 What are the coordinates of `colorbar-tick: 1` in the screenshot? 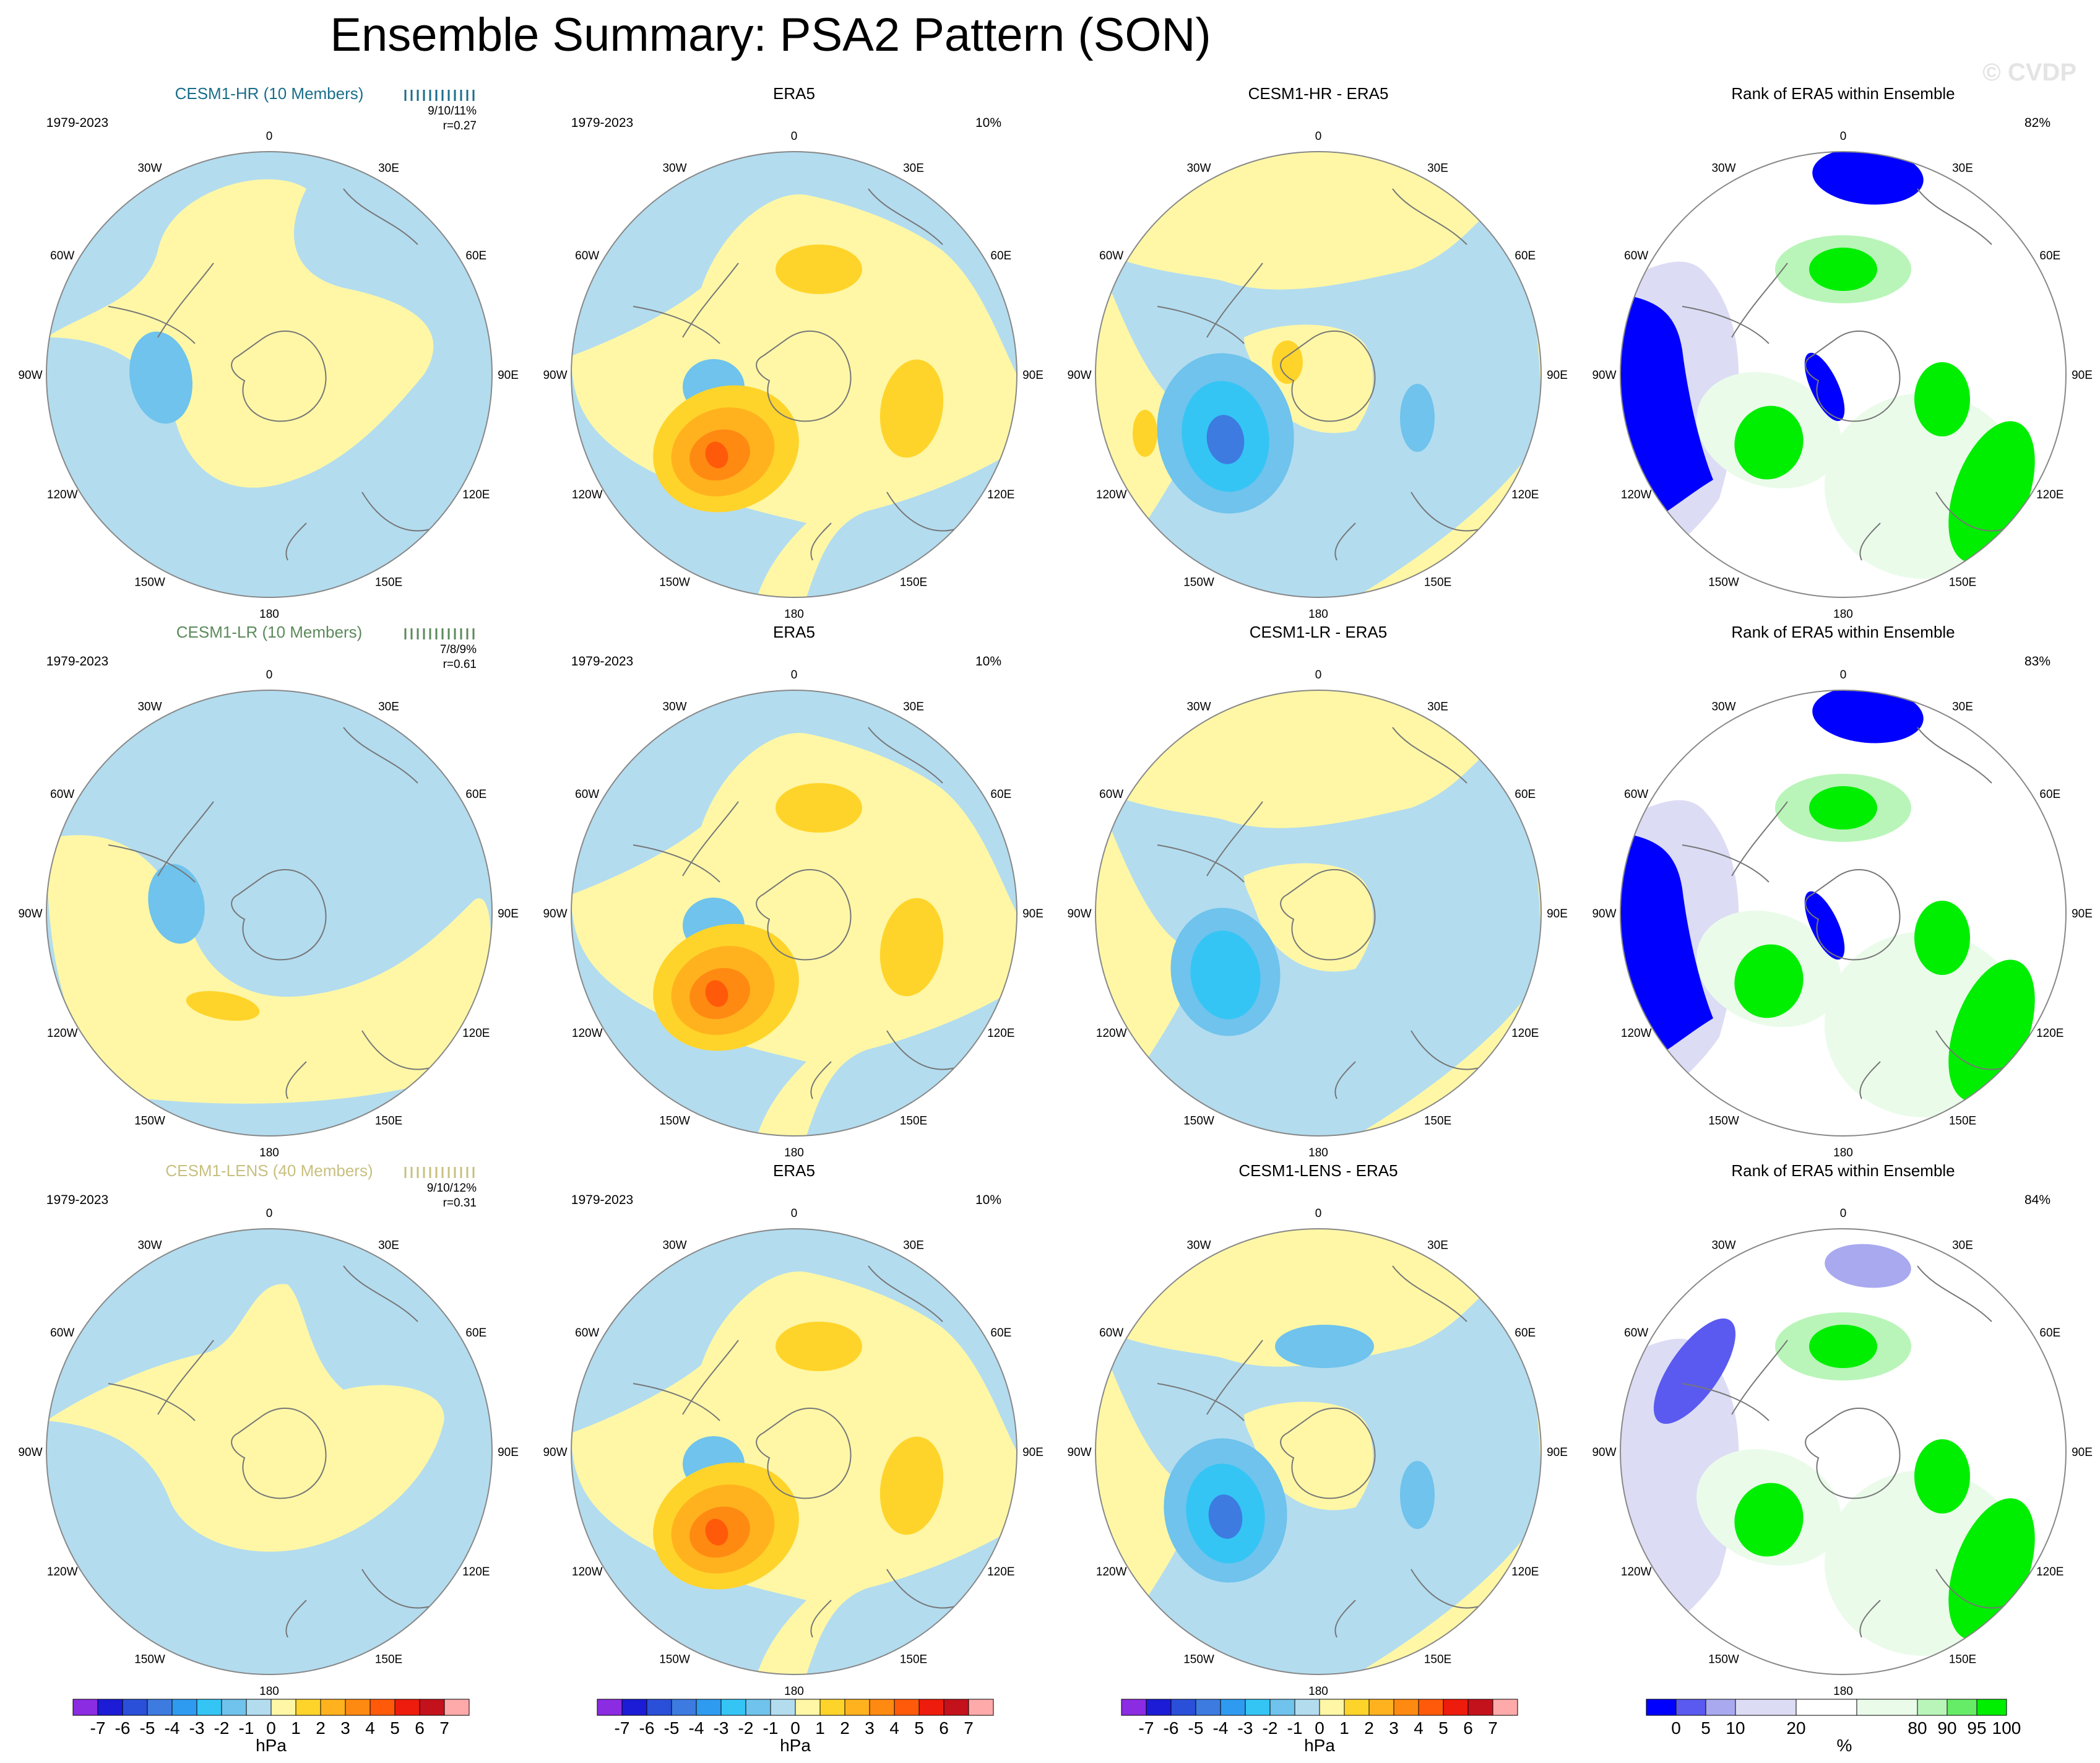 It's located at (1344, 1728).